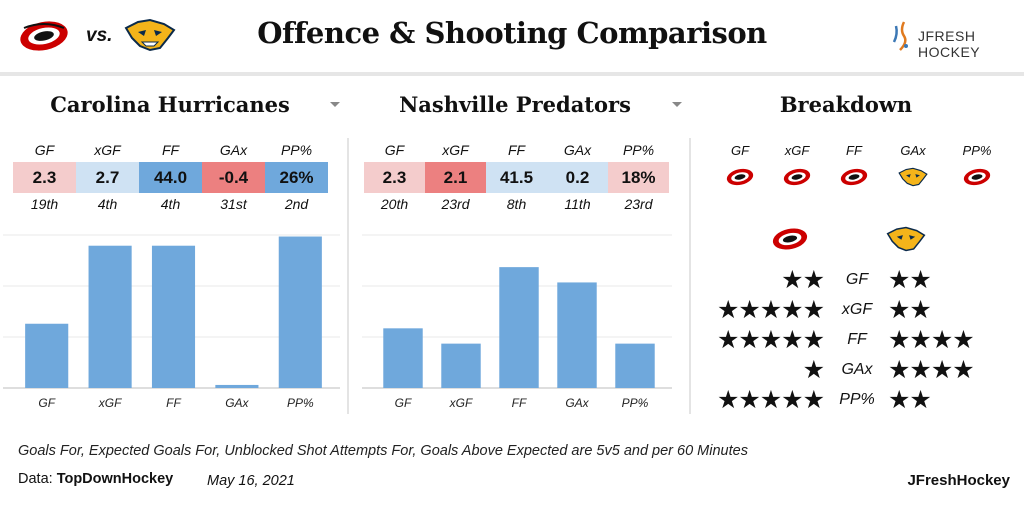  Describe the element at coordinates (233, 150) in the screenshot. I see `stat-label: GAx` at that location.